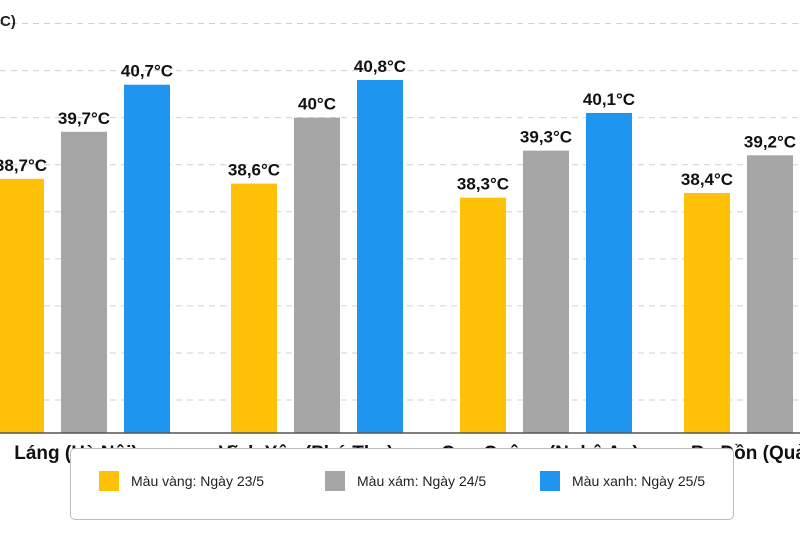 The height and width of the screenshot is (533, 800). What do you see at coordinates (422, 481) in the screenshot?
I see `legend-label-gray: Màu xám: Ngày 24/5` at bounding box center [422, 481].